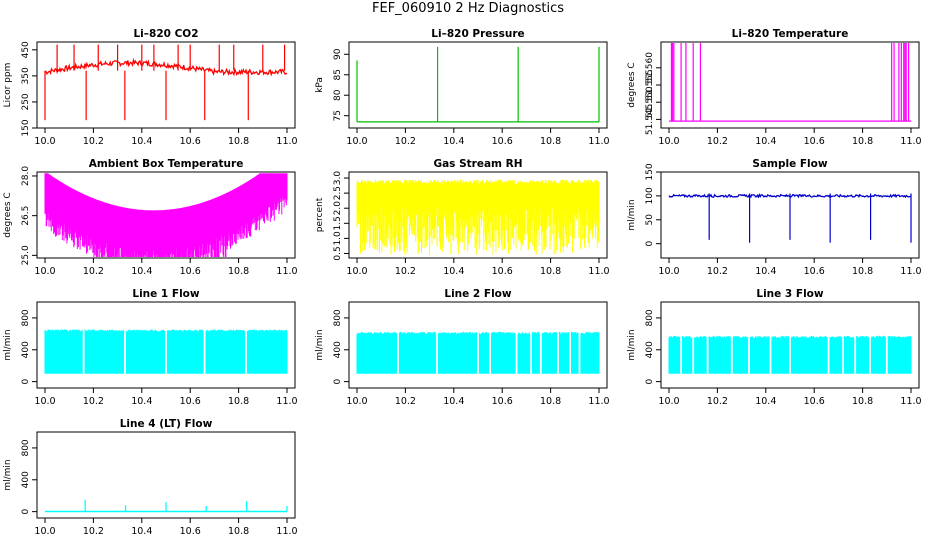 The height and width of the screenshot is (540, 936). I want to click on co2-series, so click(166, 67).